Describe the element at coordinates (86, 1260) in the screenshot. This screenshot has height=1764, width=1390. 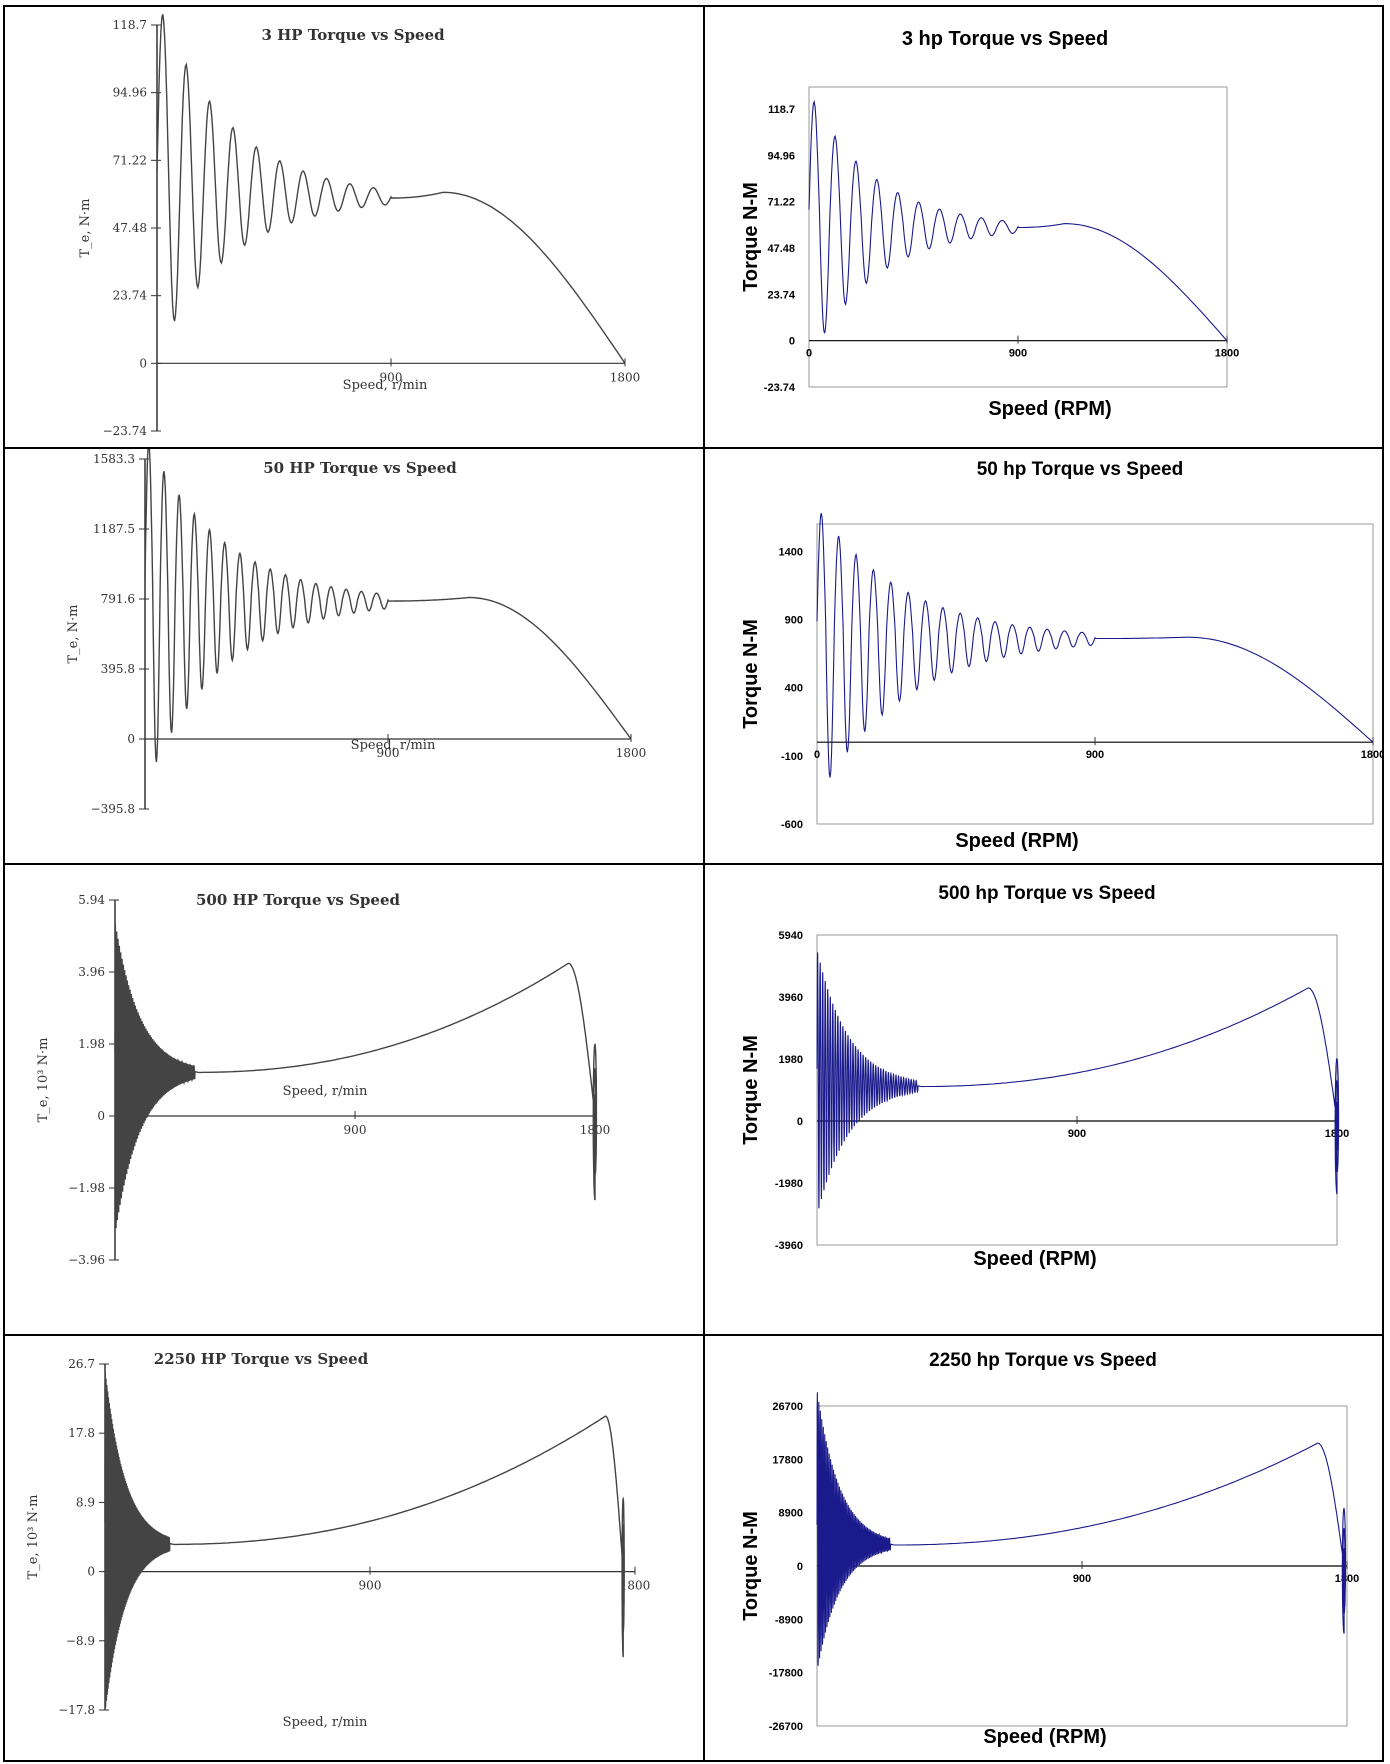
I see `y-tick-label: −3.96` at that location.